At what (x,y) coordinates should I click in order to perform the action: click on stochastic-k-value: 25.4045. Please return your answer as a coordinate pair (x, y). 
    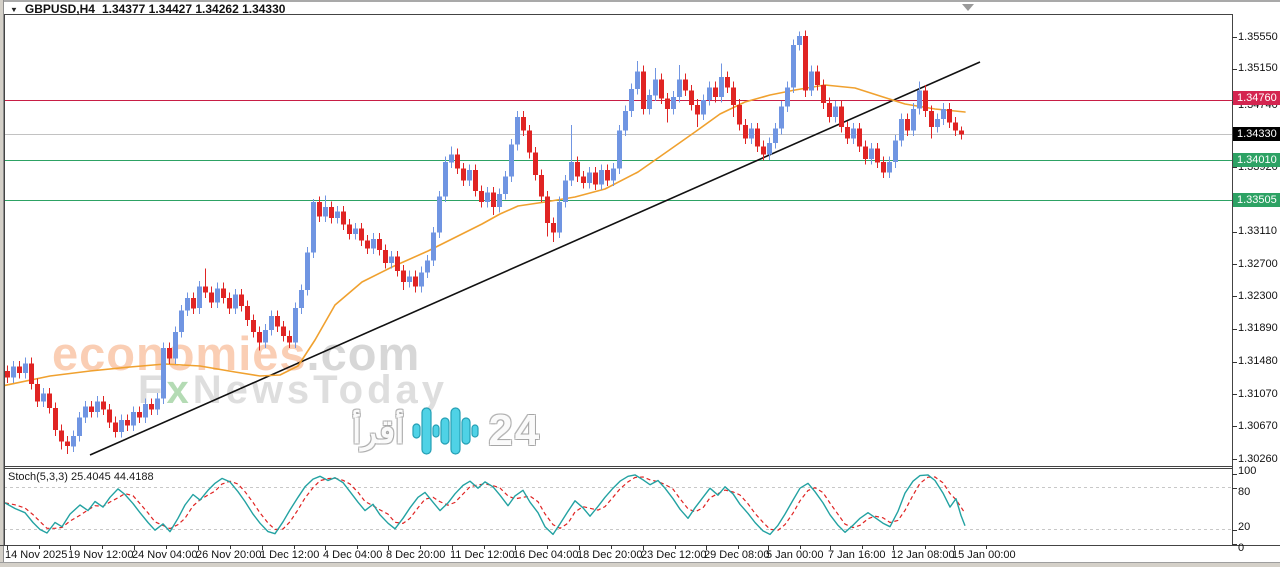
    Looking at the image, I should click on (90, 477).